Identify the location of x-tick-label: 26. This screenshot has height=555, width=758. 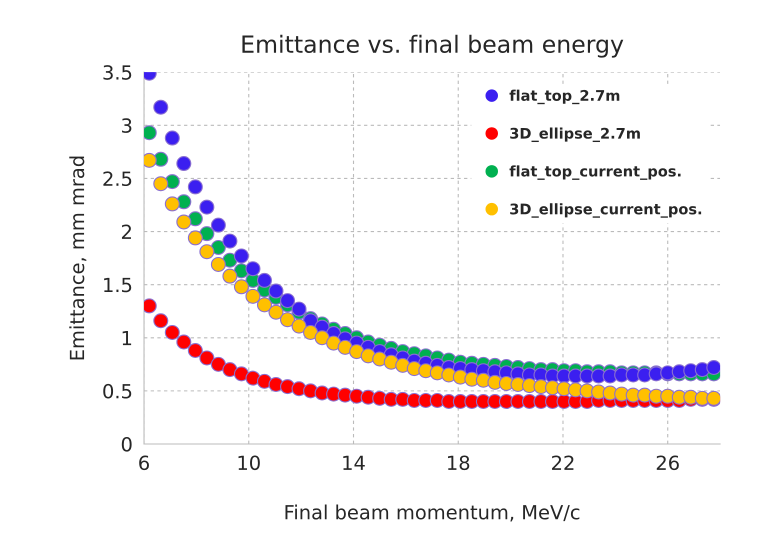
(667, 462).